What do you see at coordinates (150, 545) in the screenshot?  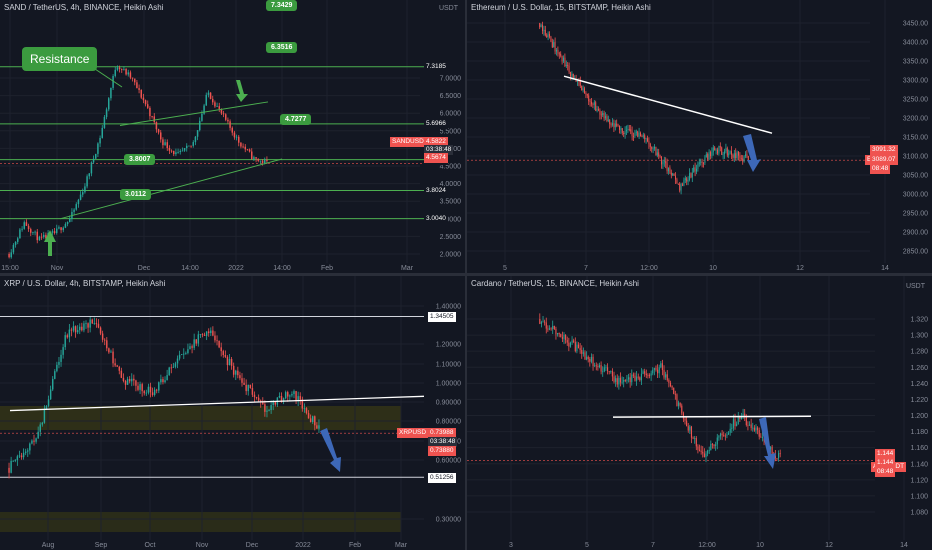 I see `xrp-xtick: Oct` at bounding box center [150, 545].